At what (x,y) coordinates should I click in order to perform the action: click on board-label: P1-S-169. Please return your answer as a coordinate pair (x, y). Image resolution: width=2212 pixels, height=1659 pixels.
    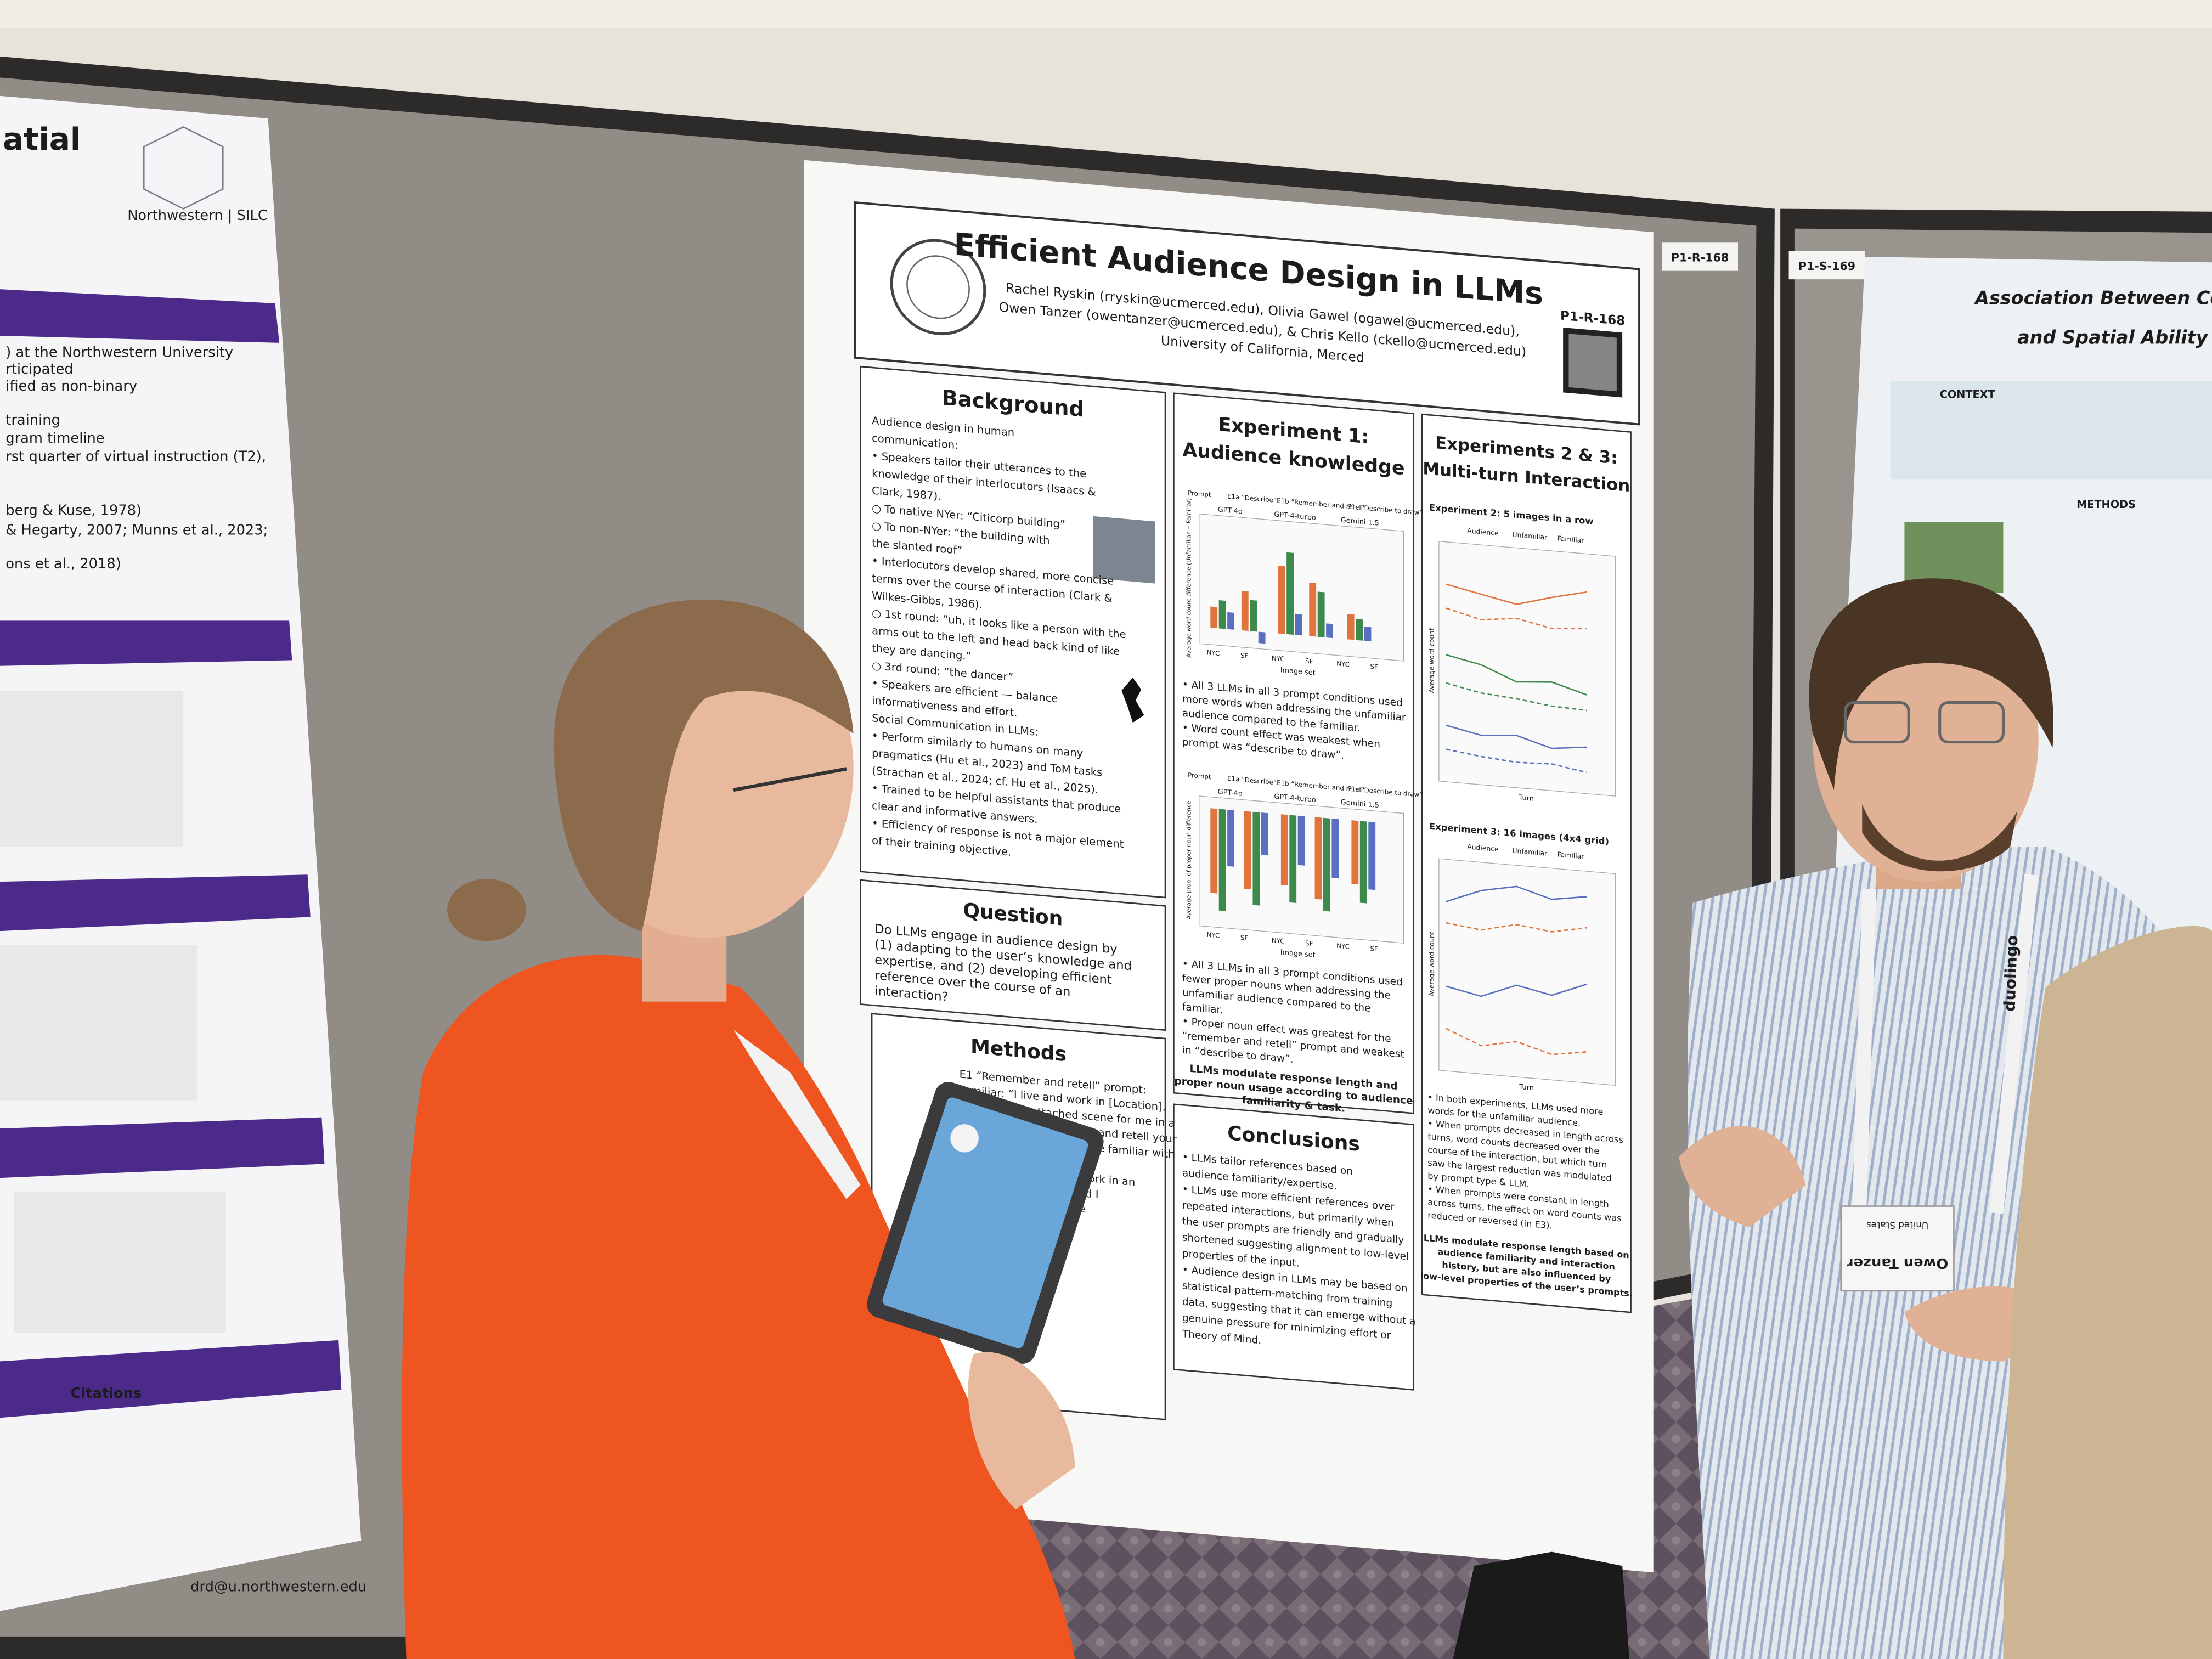
    Looking at the image, I should click on (1826, 266).